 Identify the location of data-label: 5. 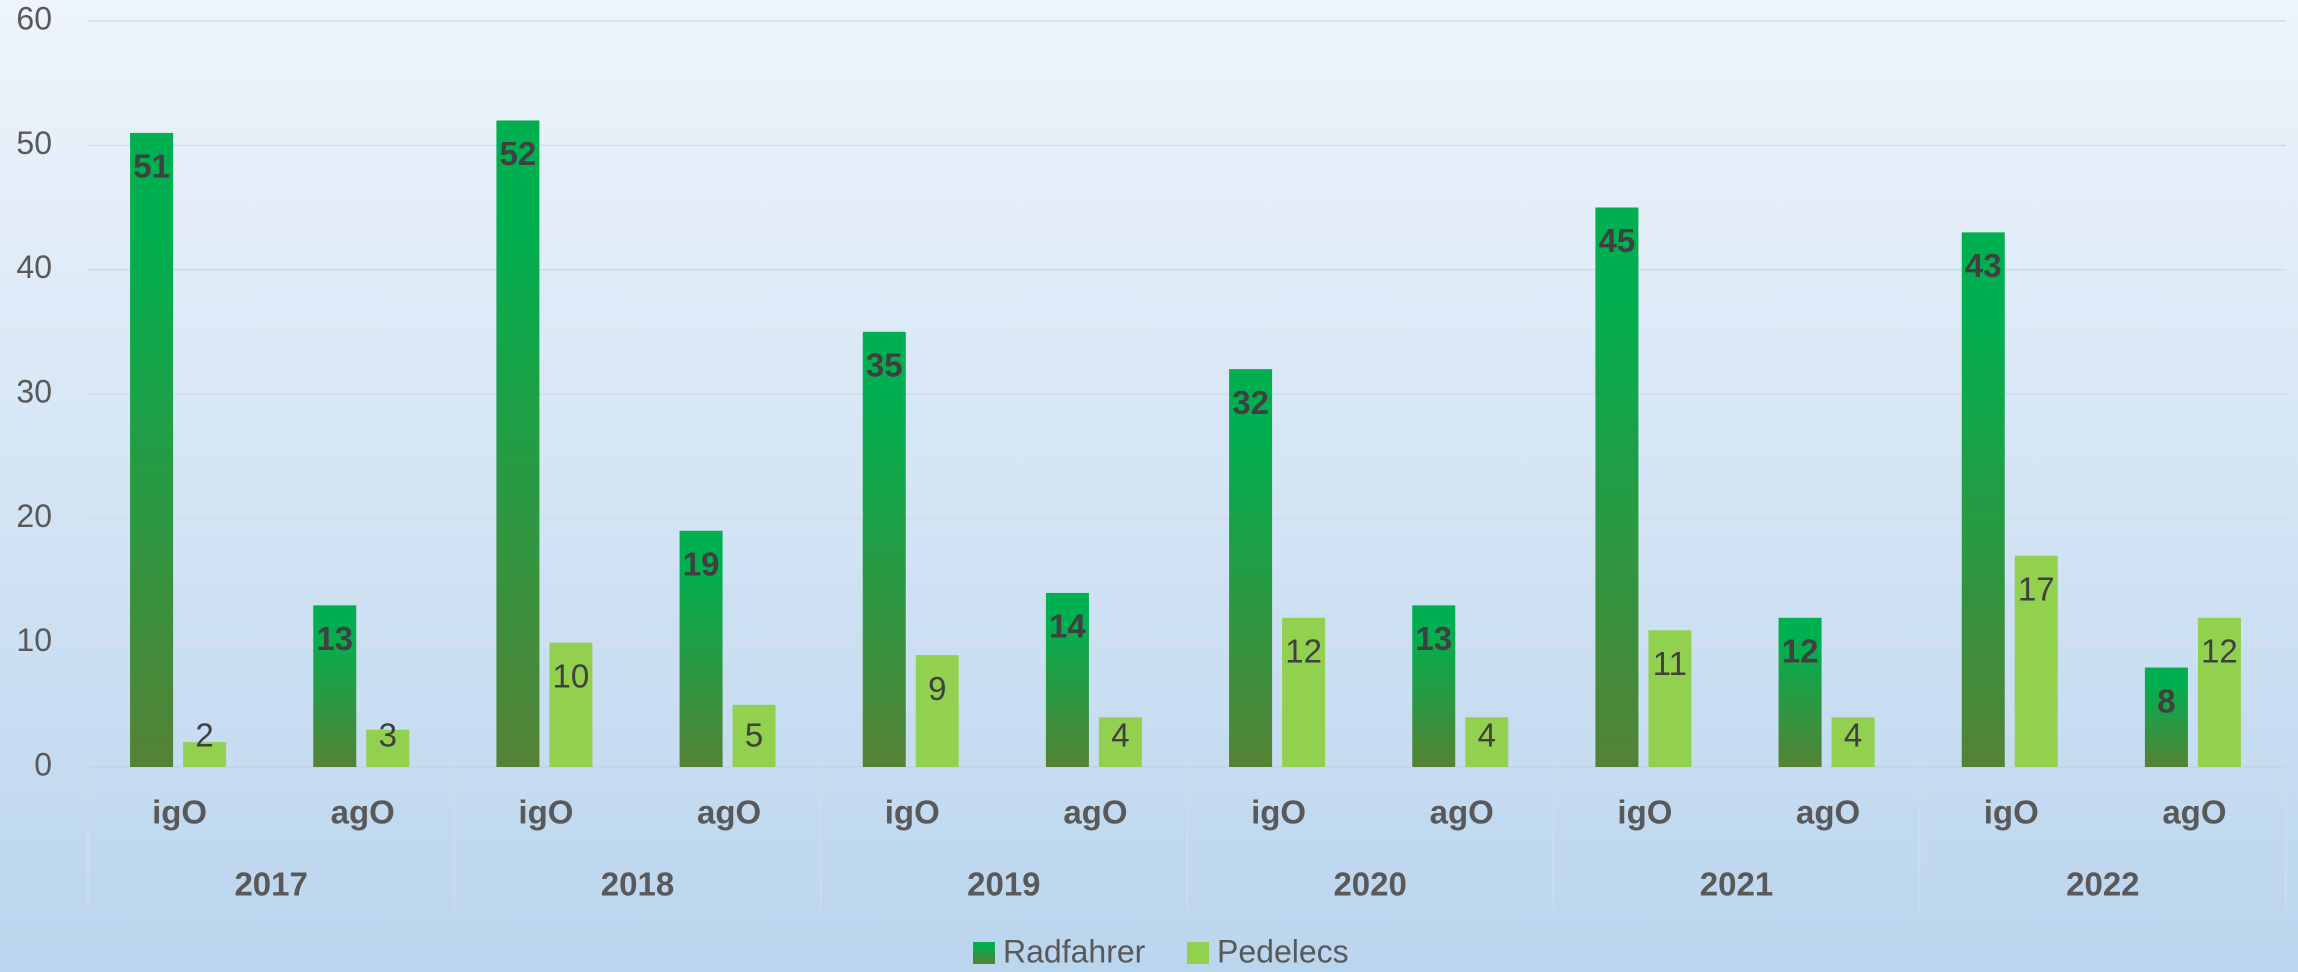
(754, 735).